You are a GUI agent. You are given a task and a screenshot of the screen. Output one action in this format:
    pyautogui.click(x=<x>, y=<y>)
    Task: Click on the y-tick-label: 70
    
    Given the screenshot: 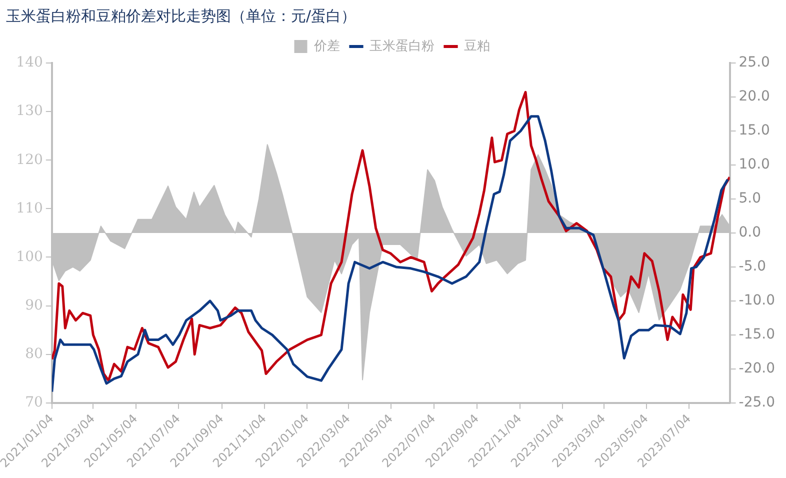 What is the action you would take?
    pyautogui.click(x=34, y=402)
    